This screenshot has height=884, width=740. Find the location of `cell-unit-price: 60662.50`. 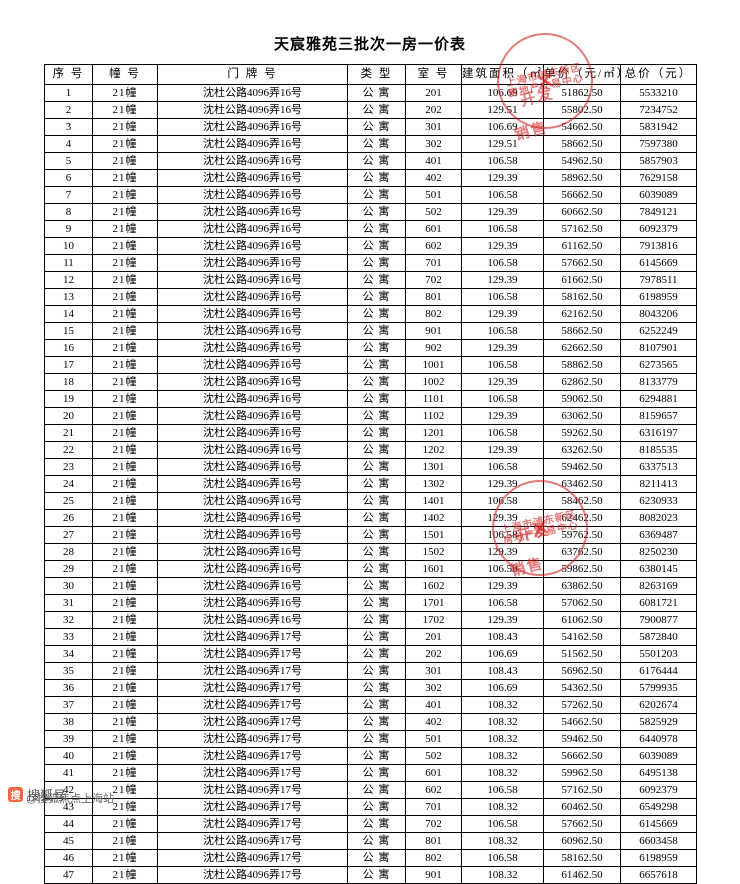

cell-unit-price: 60662.50 is located at coordinates (582, 212).